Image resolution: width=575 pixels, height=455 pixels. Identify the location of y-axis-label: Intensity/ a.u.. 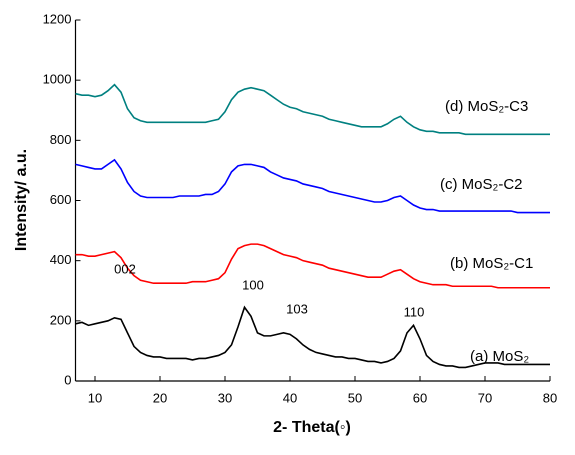
(21, 200).